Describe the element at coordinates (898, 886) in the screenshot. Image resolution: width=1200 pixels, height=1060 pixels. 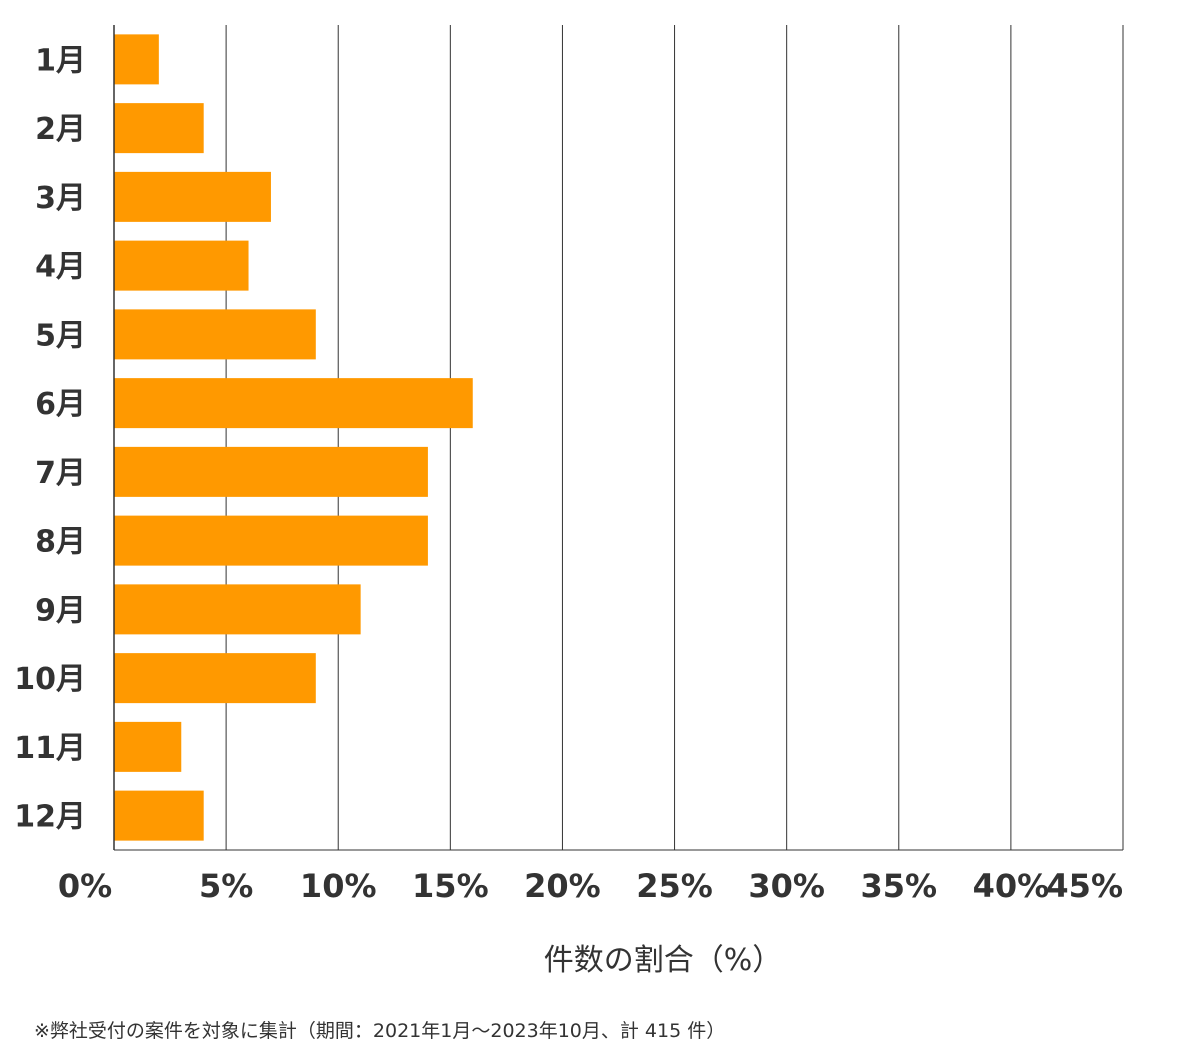
I see `x-tick-label: 35%` at that location.